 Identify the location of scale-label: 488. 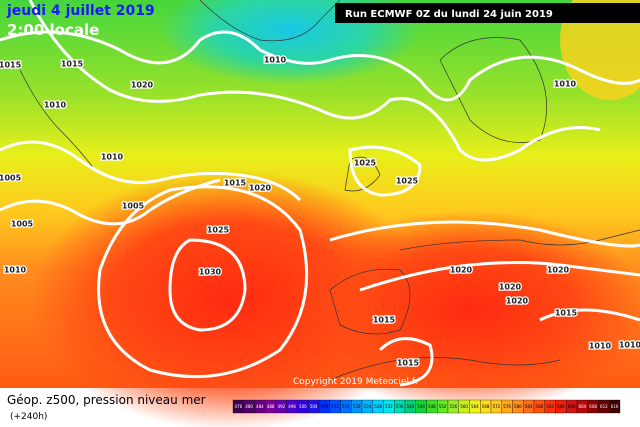
(271, 406).